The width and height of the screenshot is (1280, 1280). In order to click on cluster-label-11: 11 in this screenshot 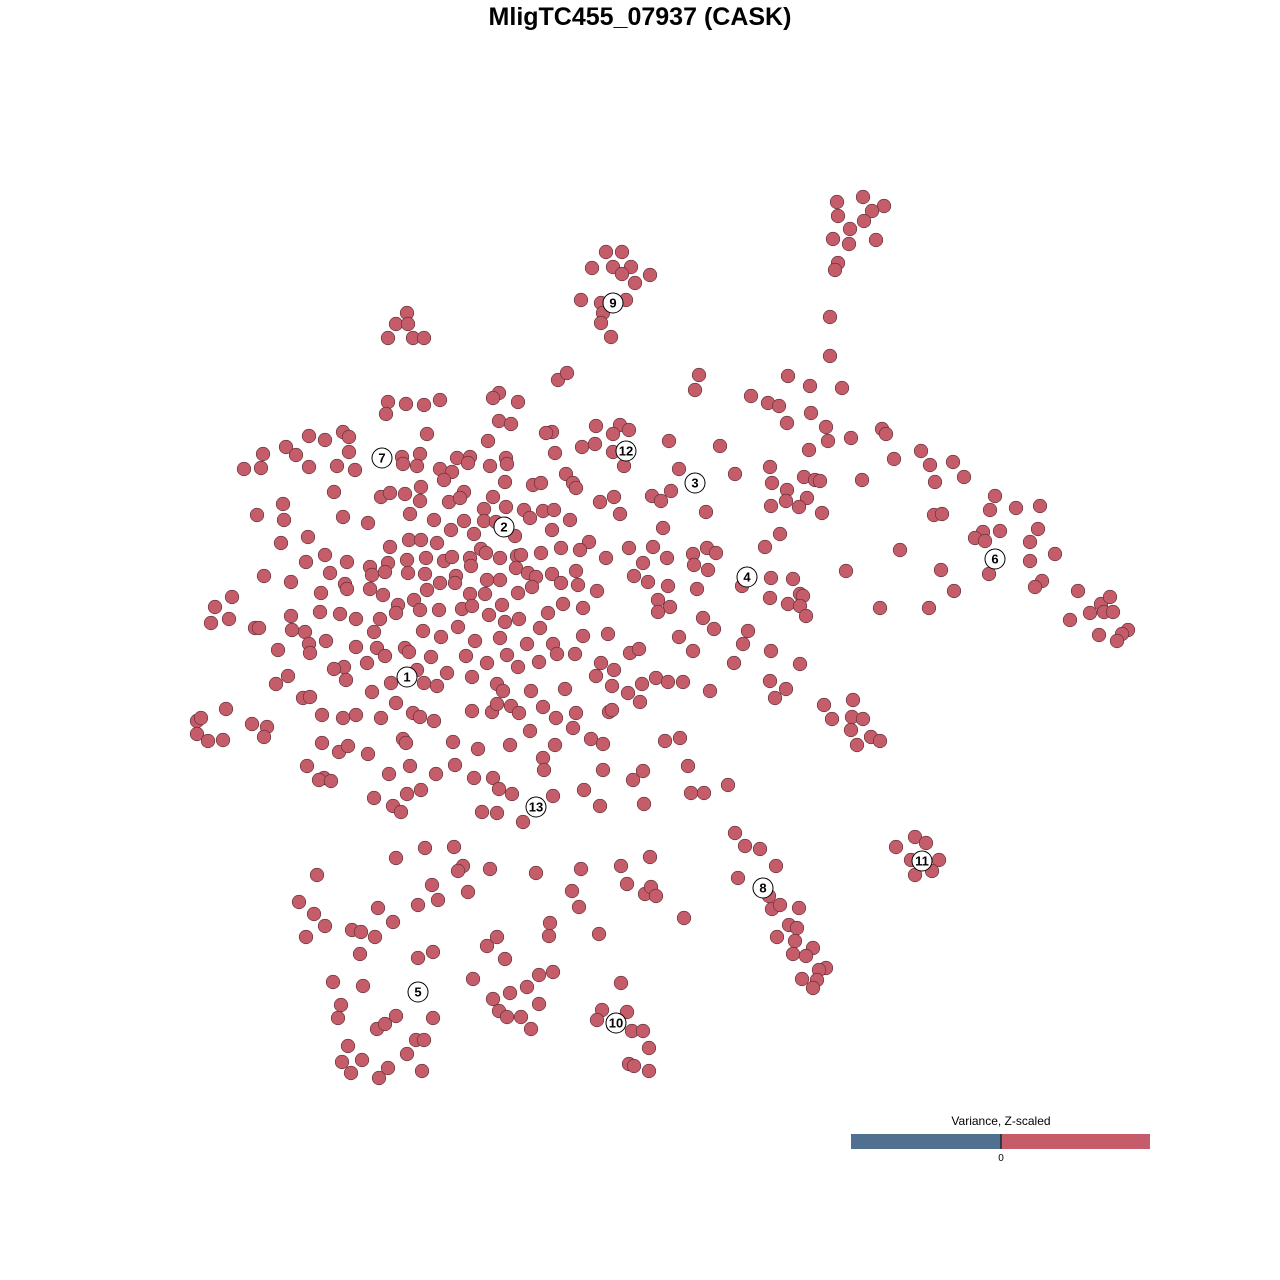, I will do `click(922, 861)`.